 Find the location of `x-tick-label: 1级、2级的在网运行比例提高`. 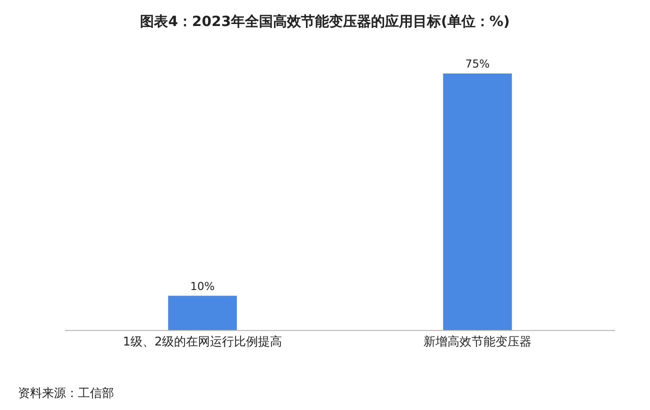

x-tick-label: 1级、2级的在网运行比例提高 is located at coordinates (202, 341).